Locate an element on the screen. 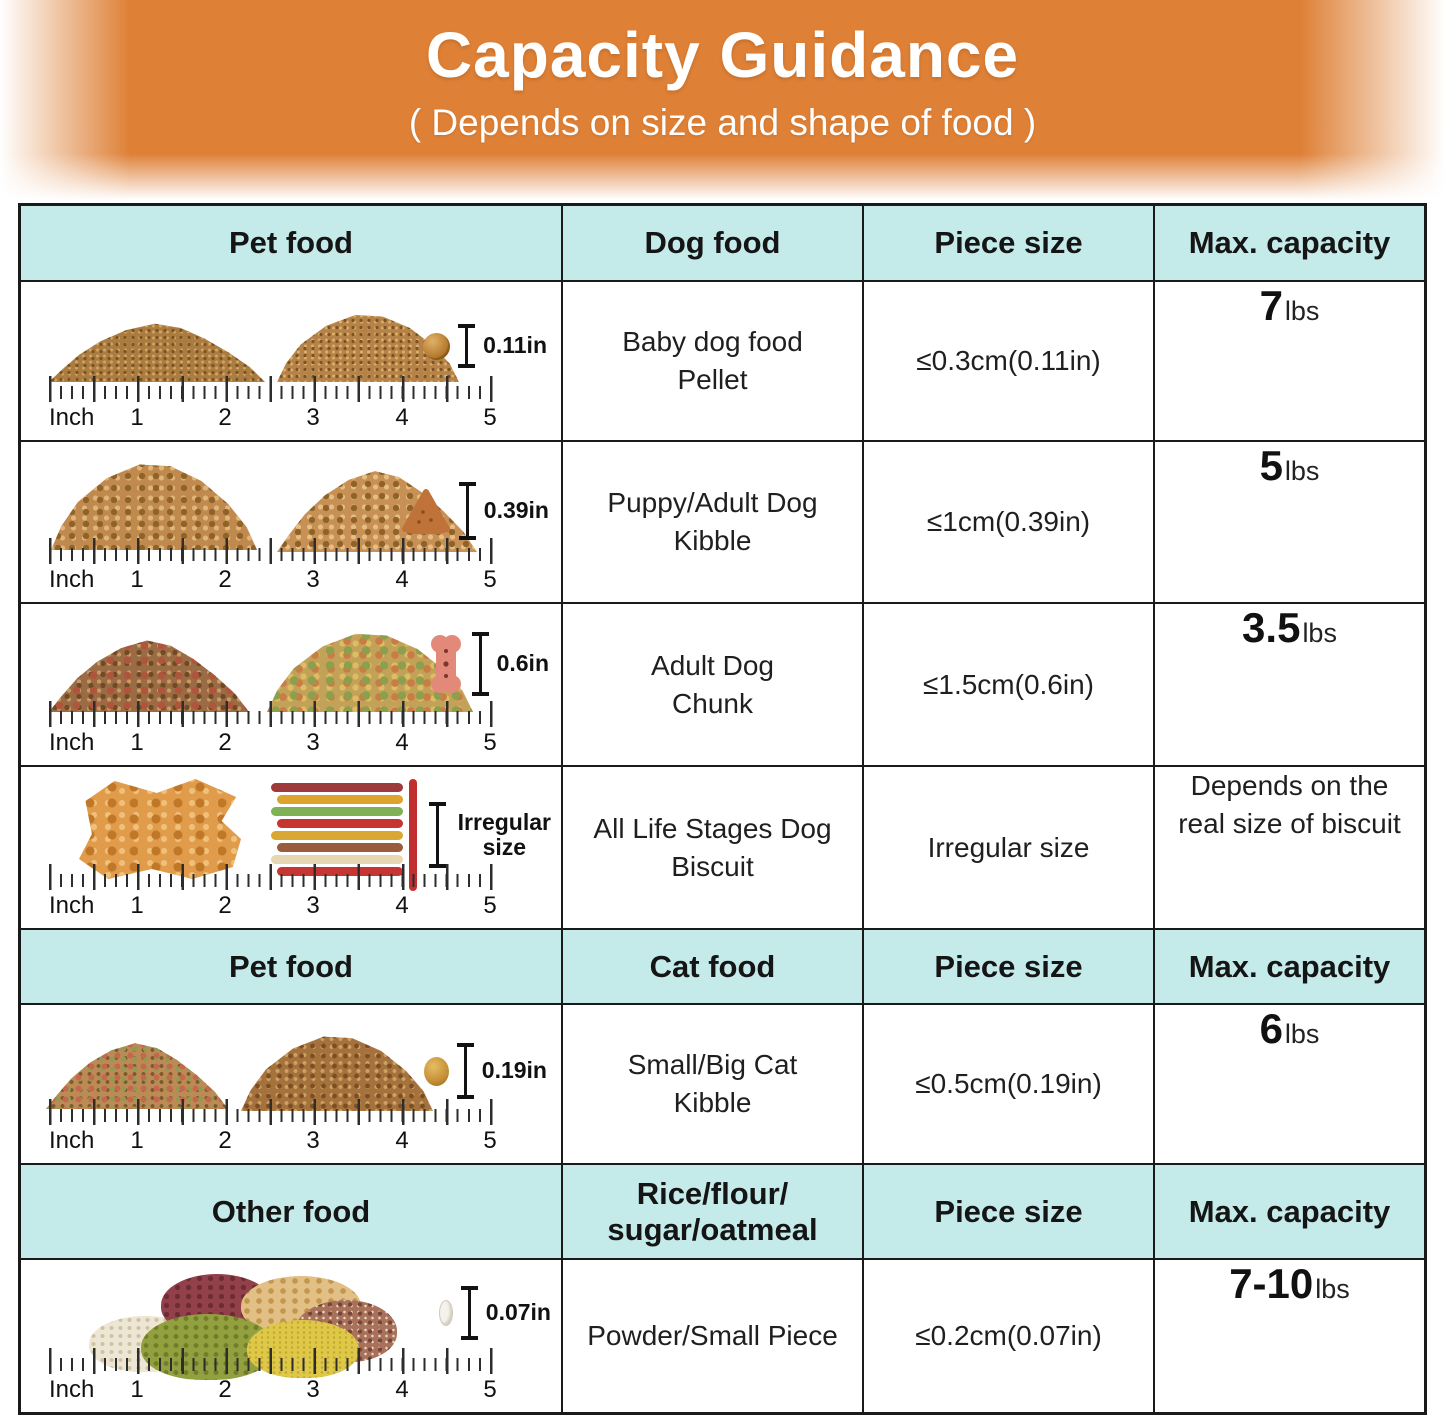 The height and width of the screenshot is (1415, 1445). round-pellet-icon is located at coordinates (437, 346).